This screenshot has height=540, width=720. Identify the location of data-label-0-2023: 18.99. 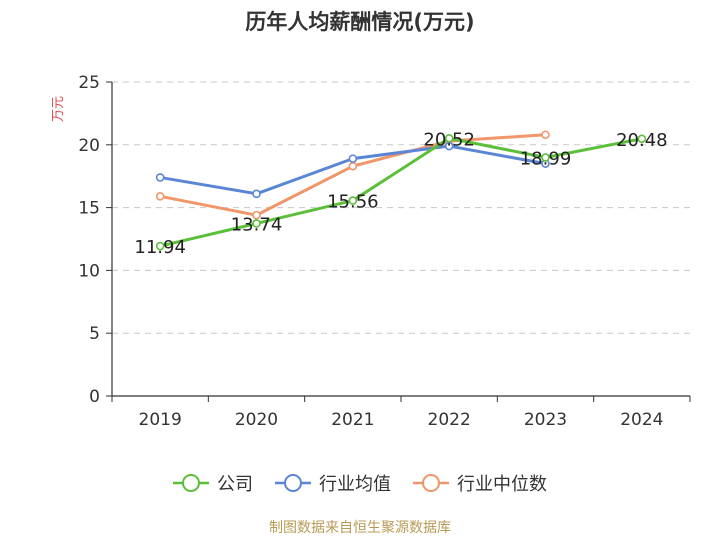
(546, 158).